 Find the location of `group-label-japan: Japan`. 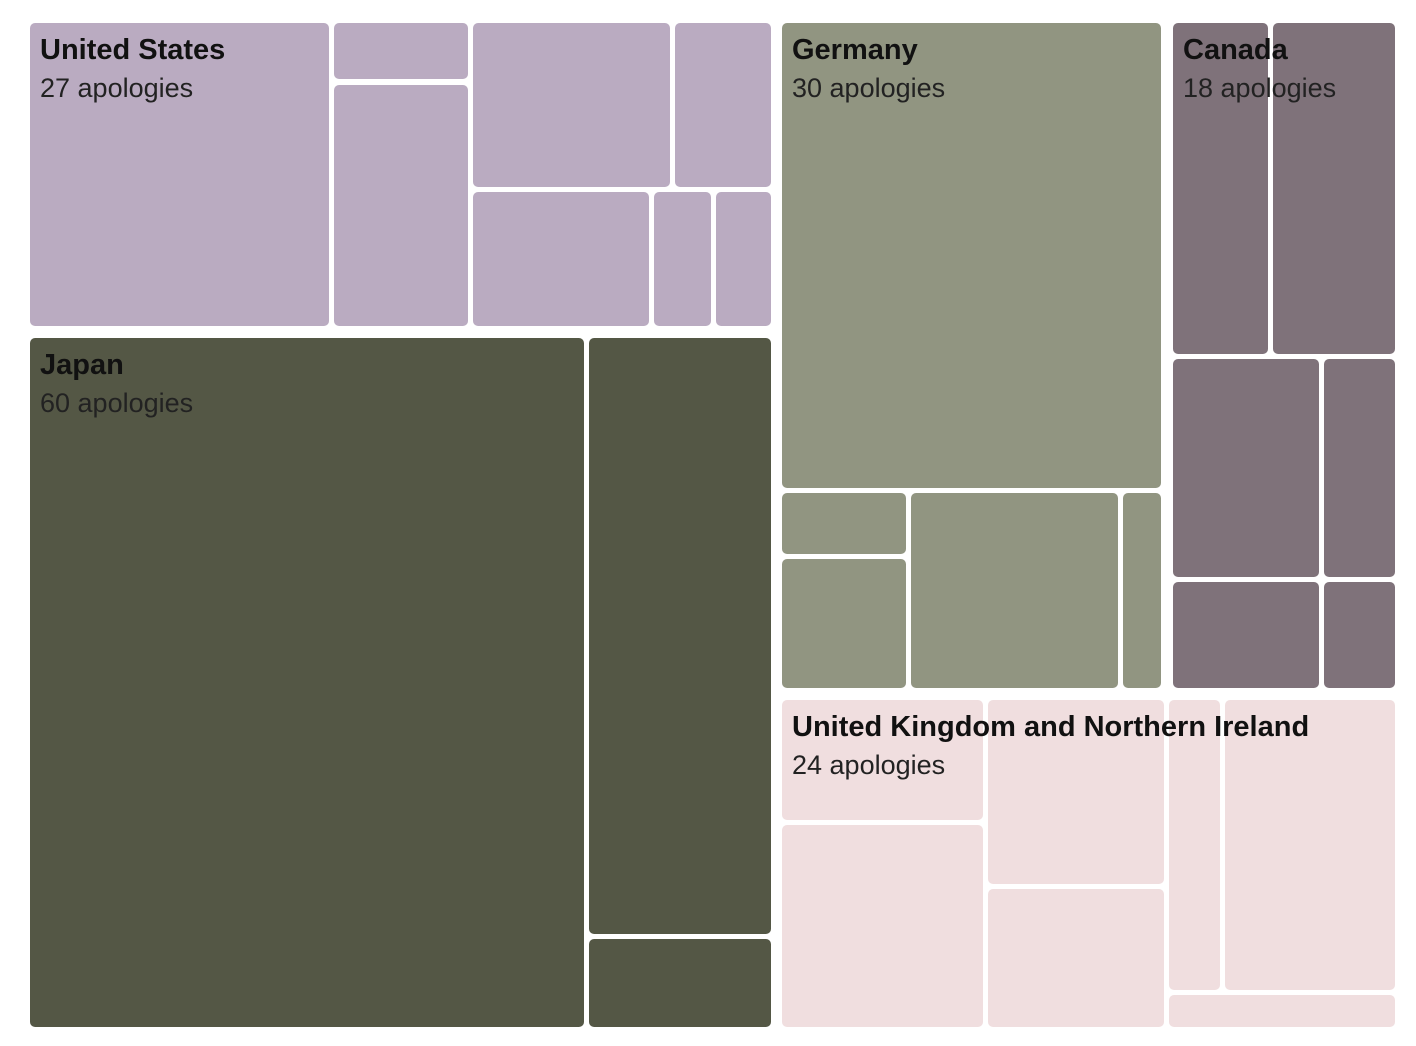

group-label-japan: Japan is located at coordinates (82, 365).